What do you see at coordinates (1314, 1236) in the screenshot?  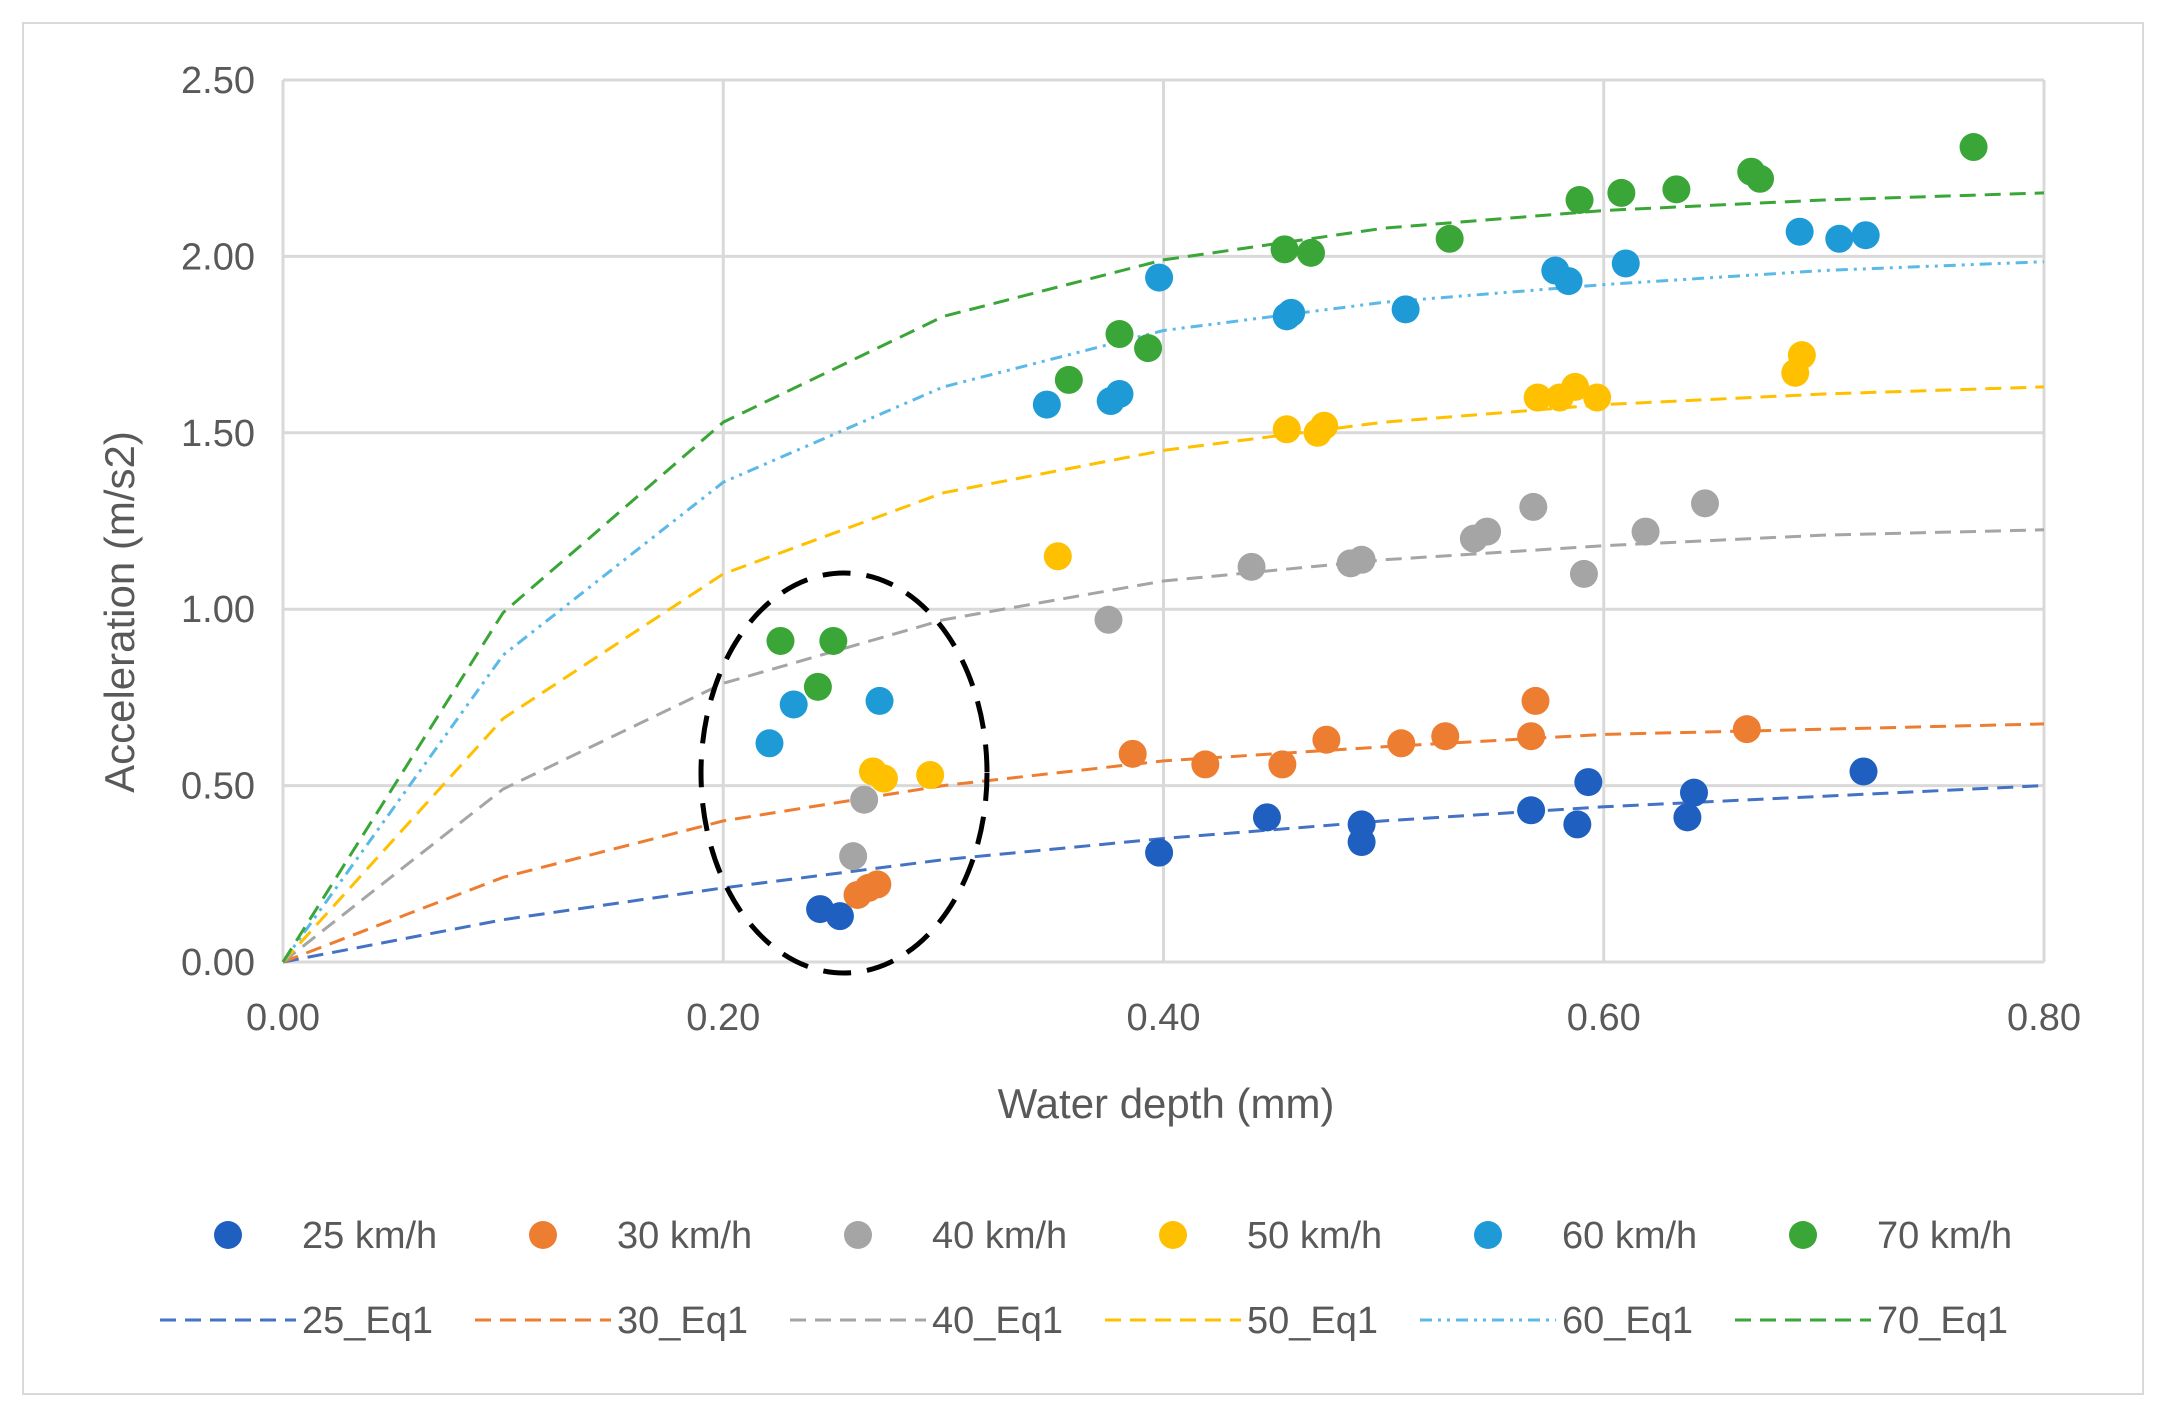 I see `legend-label: 50 km/h` at bounding box center [1314, 1236].